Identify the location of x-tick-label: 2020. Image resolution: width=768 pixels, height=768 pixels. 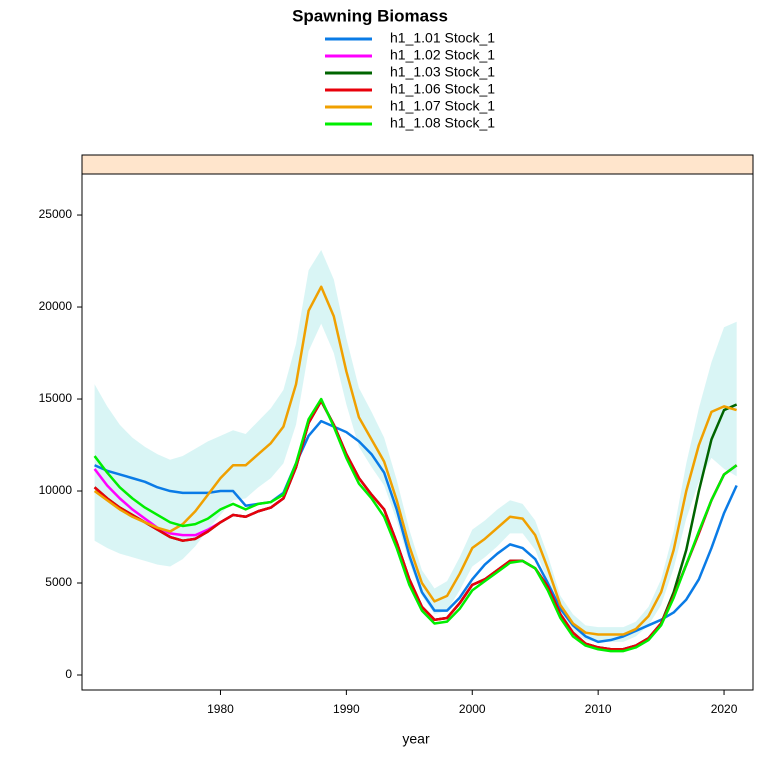
(724, 709).